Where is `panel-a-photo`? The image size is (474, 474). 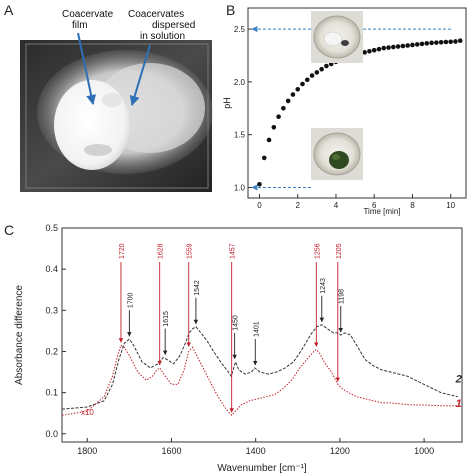 panel-a-photo is located at coordinates (116, 116).